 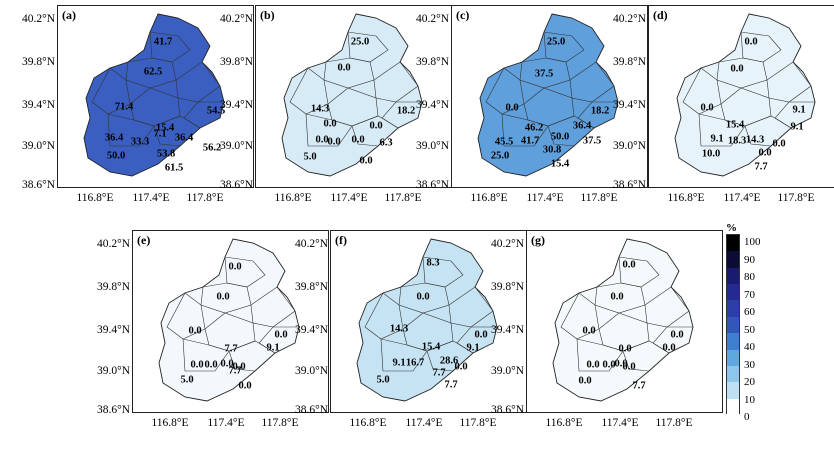 I want to click on station-value: 6.3, so click(x=386, y=143).